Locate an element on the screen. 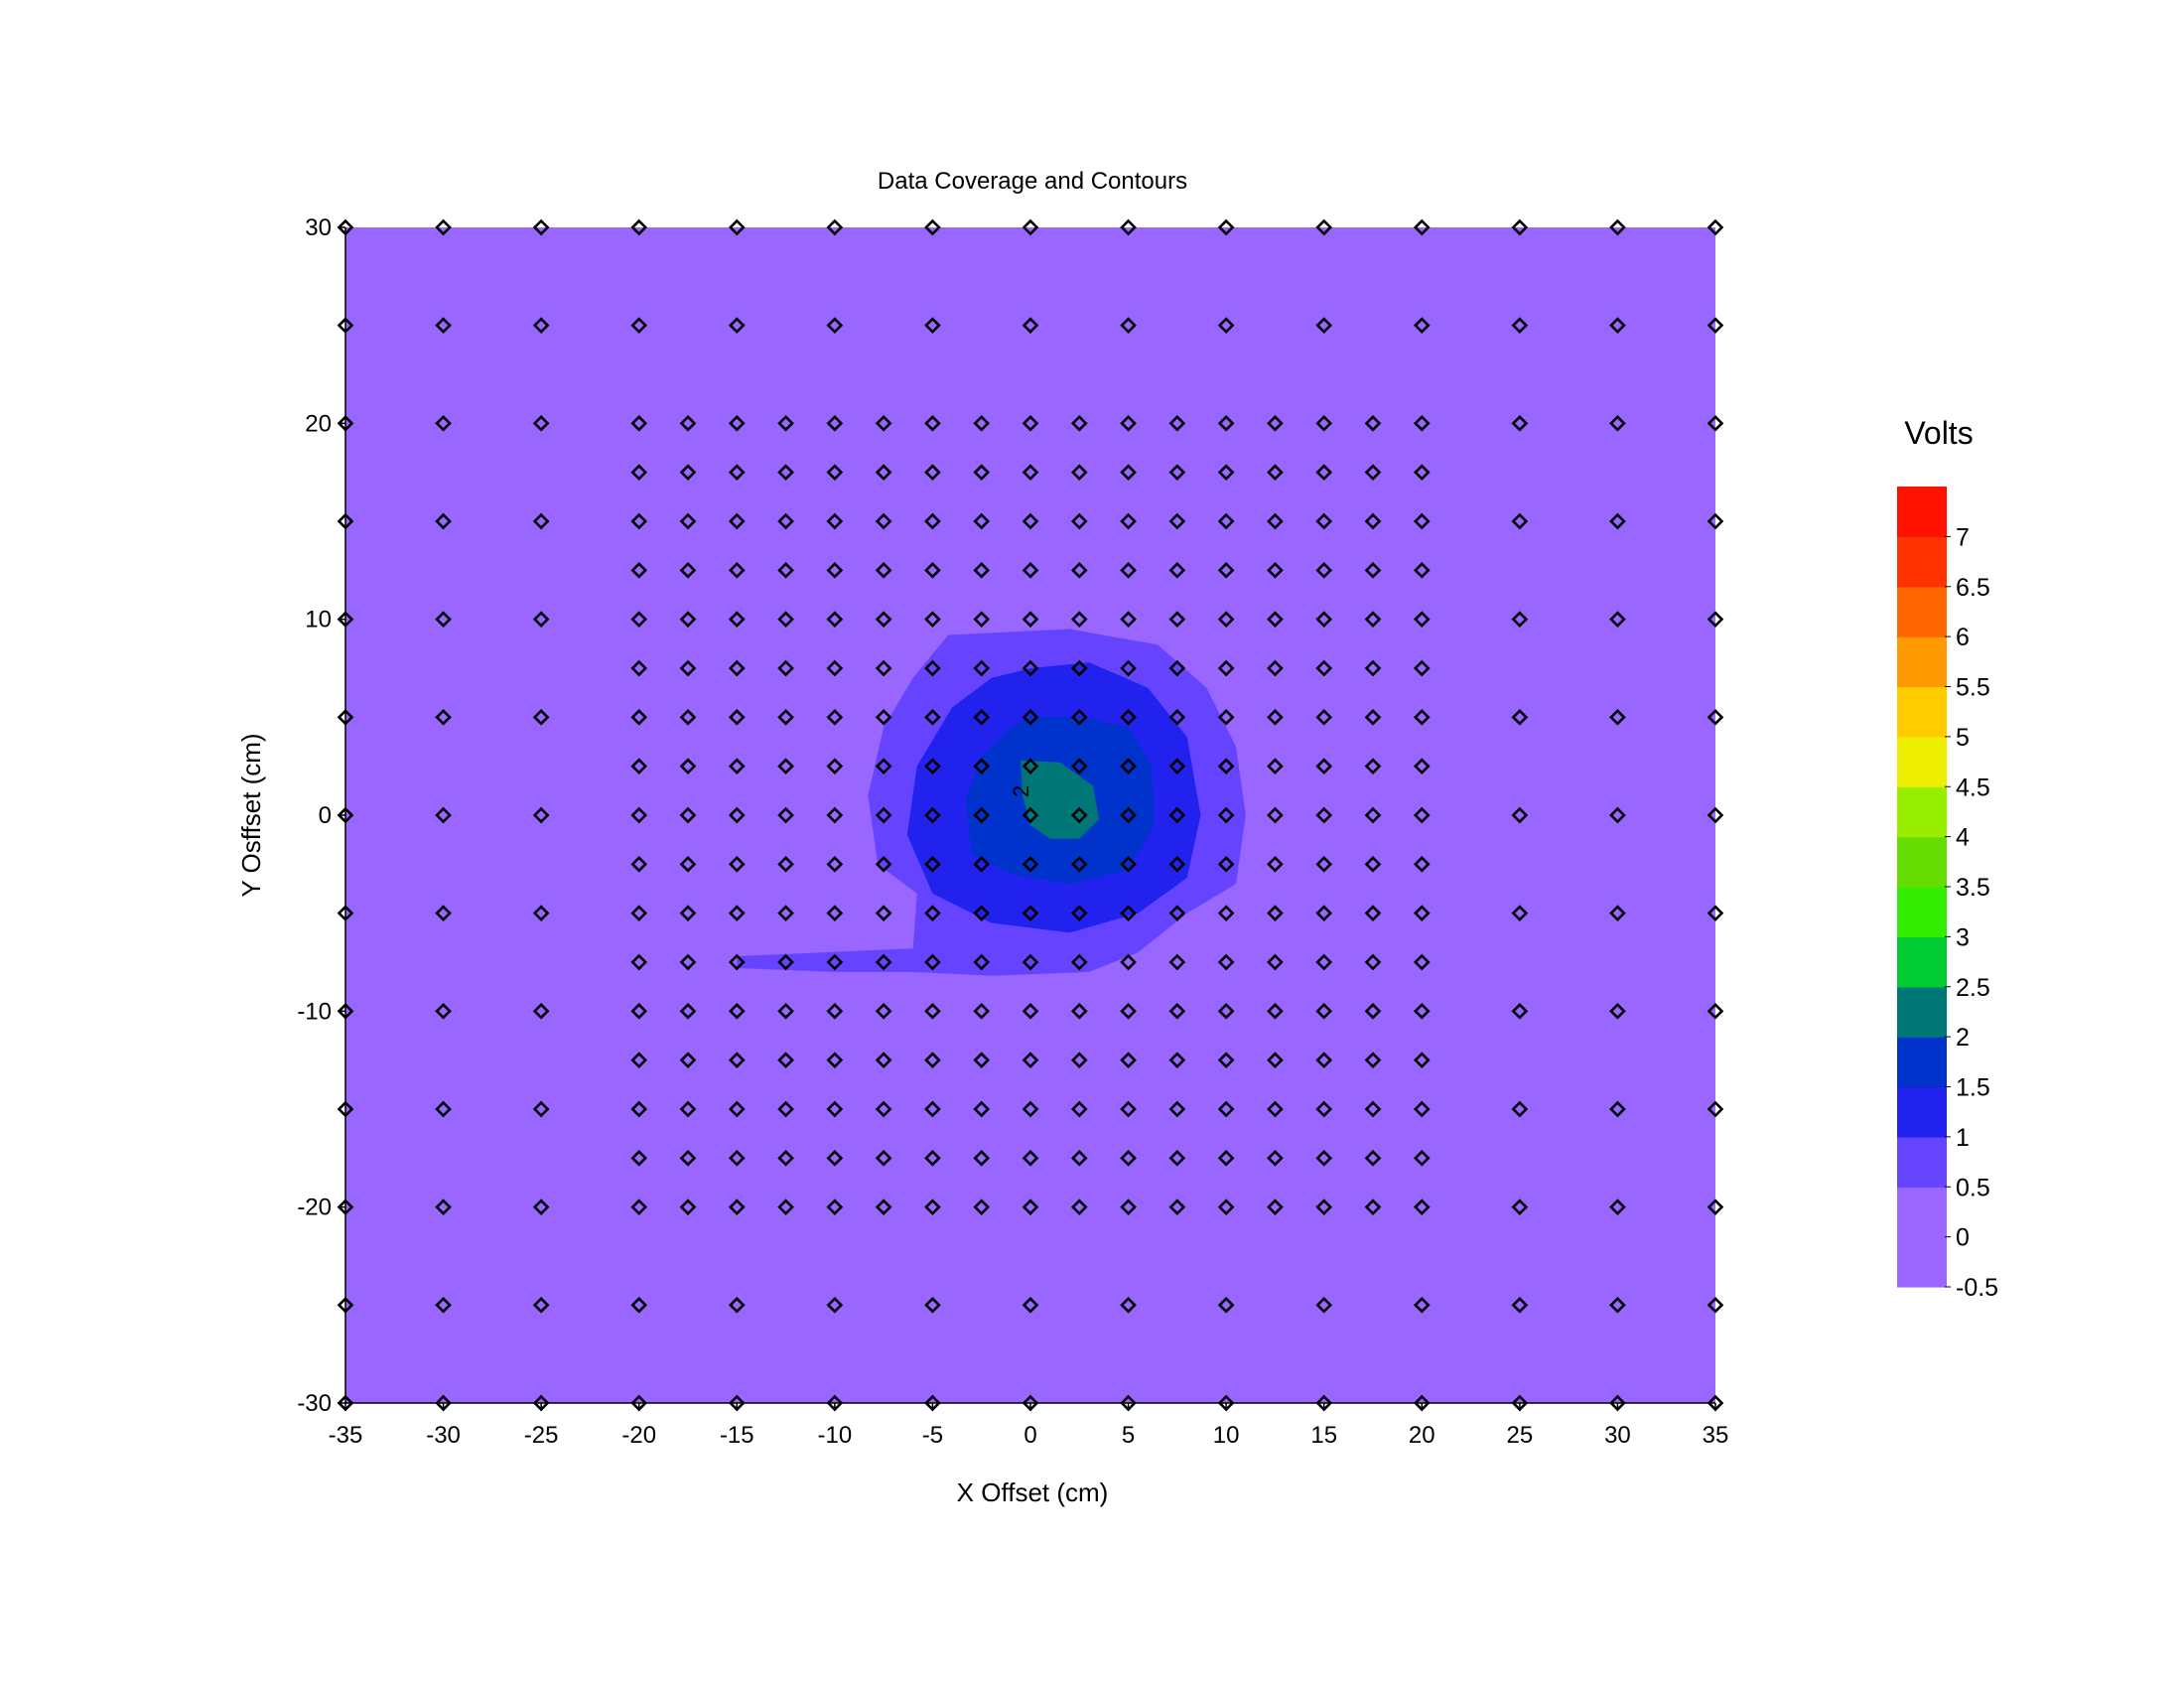 The width and height of the screenshot is (2184, 1688). legend-label: 4 is located at coordinates (1963, 838).